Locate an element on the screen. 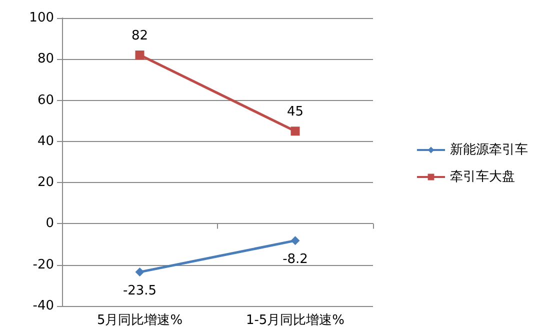 The width and height of the screenshot is (541, 327). x-tick-label: 5月同比增速% is located at coordinates (139, 320).